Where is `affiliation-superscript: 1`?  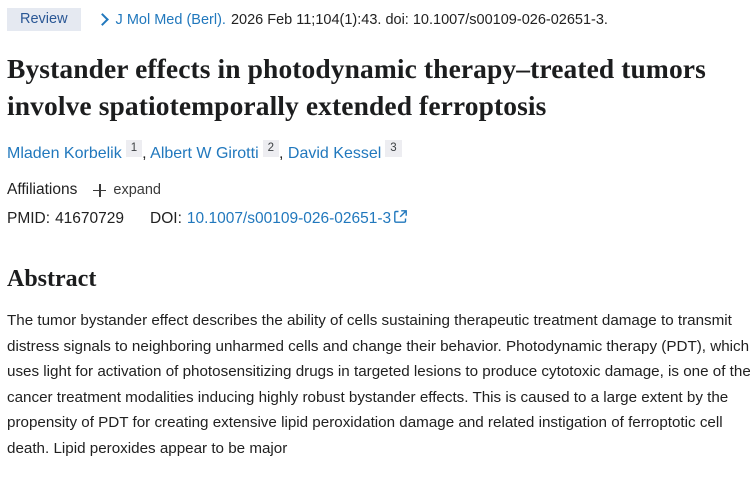 affiliation-superscript: 1 is located at coordinates (134, 148).